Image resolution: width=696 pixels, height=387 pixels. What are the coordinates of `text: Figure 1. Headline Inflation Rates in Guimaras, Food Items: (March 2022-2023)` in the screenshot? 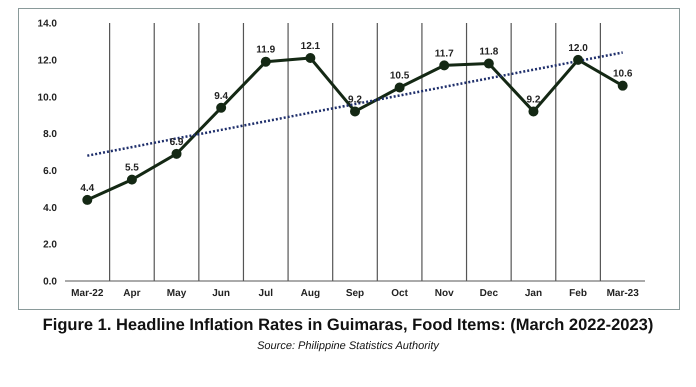 It's located at (348, 325).